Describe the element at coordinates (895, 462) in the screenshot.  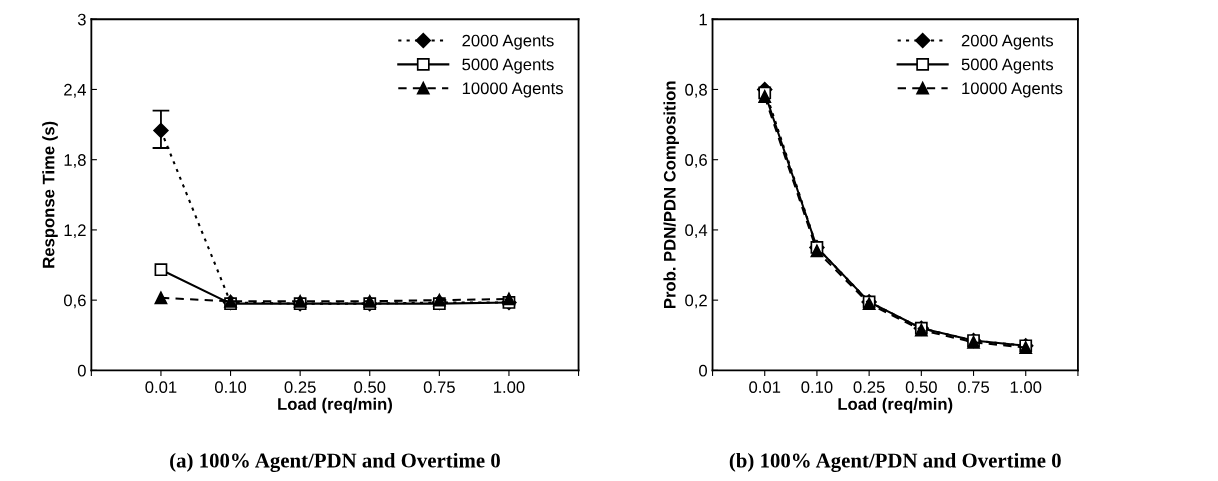
I see `text: (b) 100% Agent/PDN and Overtime 0` at that location.